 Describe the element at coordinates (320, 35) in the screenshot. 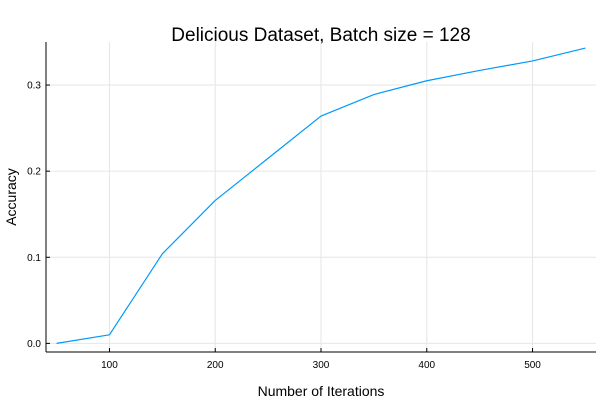

I see `chart-title: Delicious Dataset, Batch size = 128` at that location.